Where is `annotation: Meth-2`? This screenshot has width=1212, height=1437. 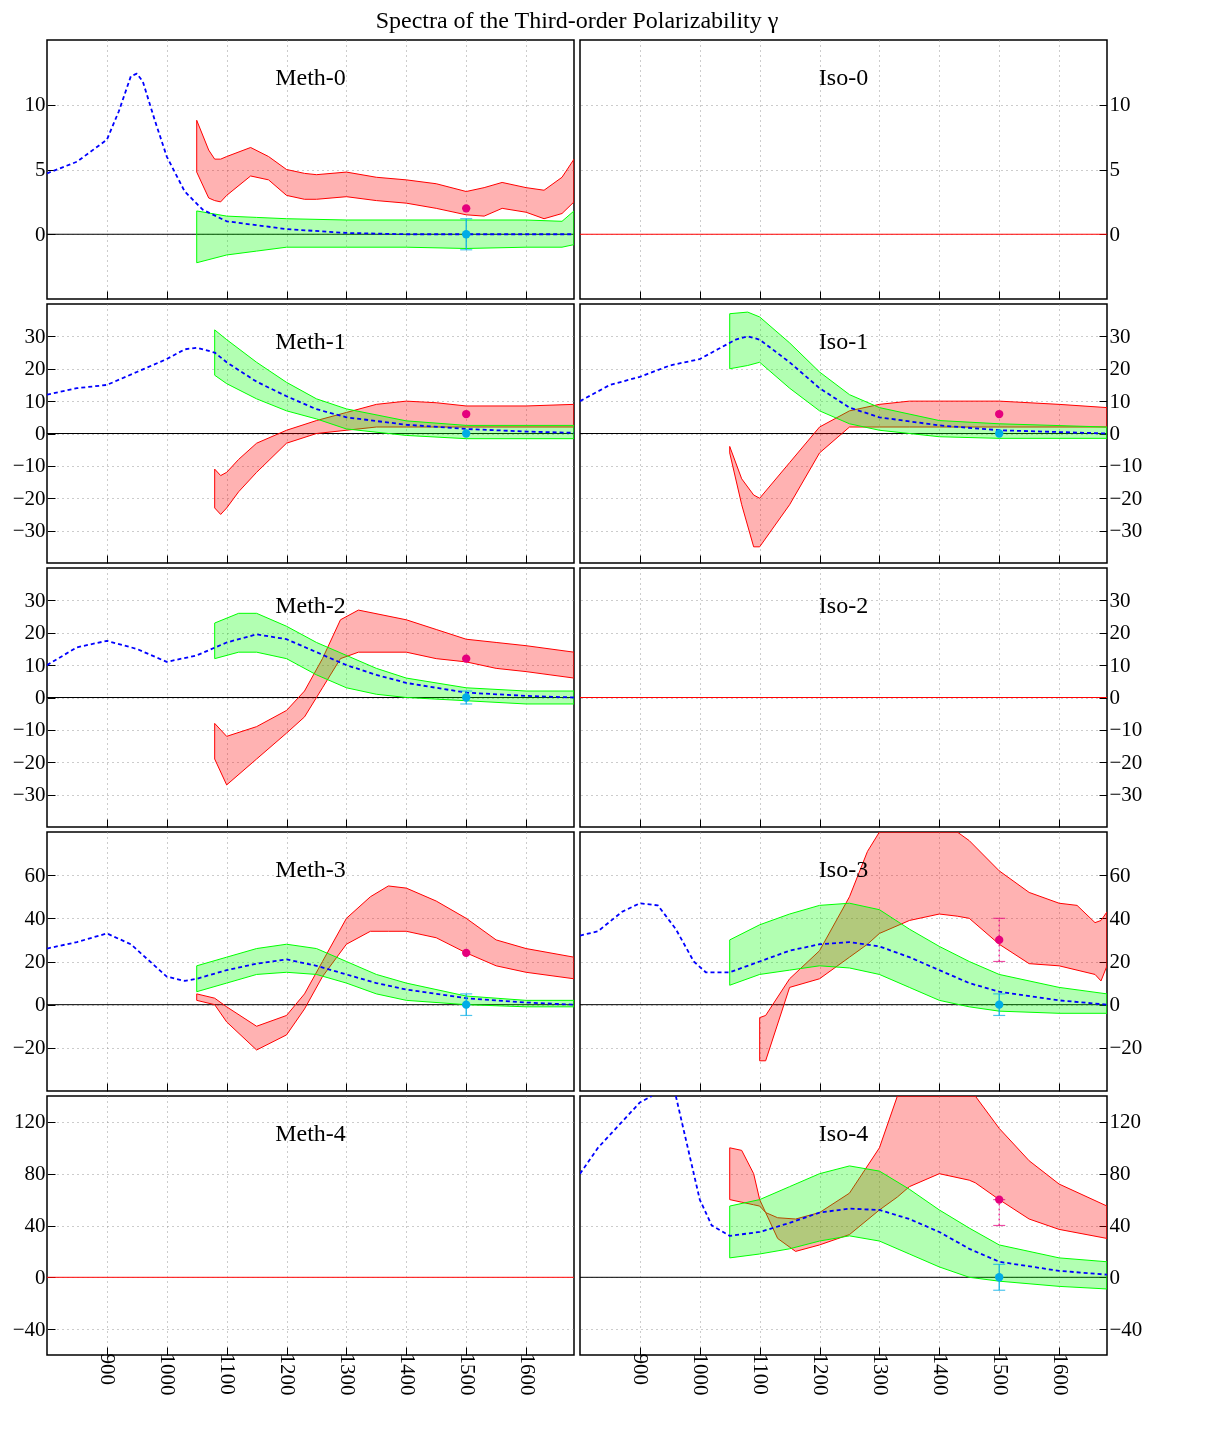 annotation: Meth-2 is located at coordinates (310, 605).